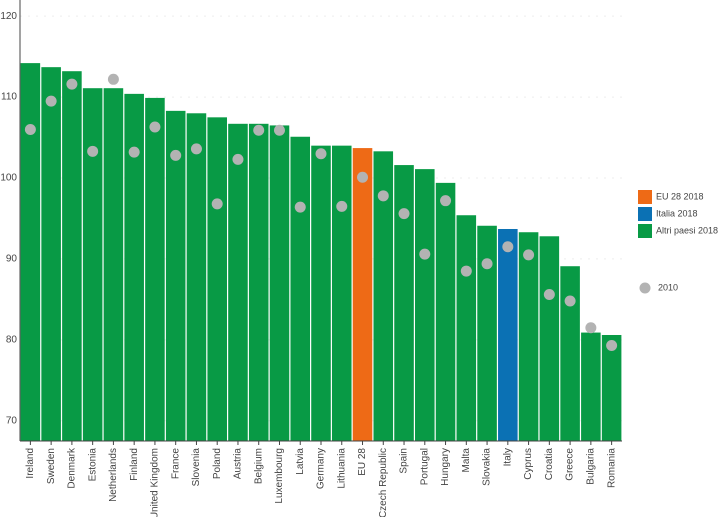 Image resolution: width=720 pixels, height=522 pixels. I want to click on x-tick-label: EU 28, so click(362, 462).